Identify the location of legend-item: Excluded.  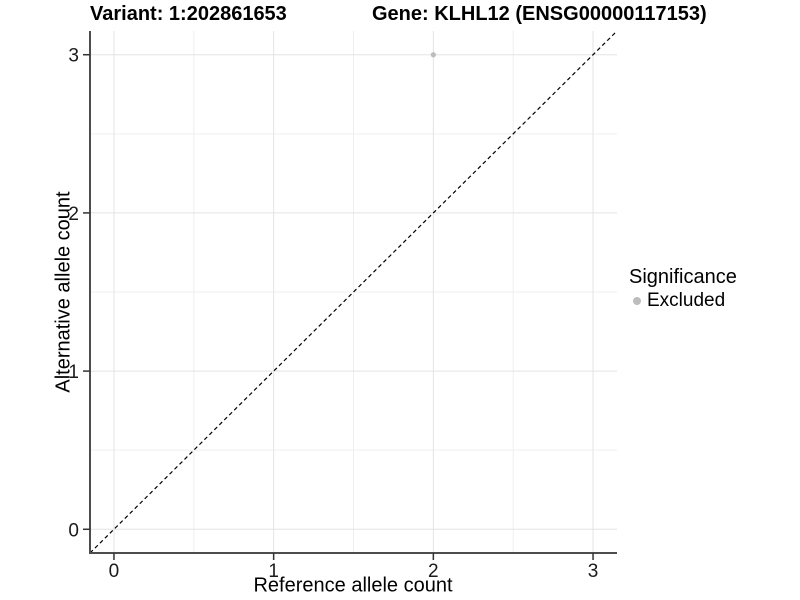
(683, 301).